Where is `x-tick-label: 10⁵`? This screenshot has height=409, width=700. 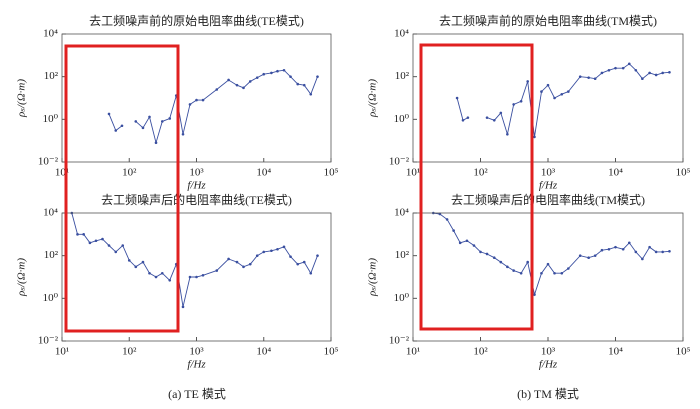 x-tick-label: 10⁵ is located at coordinates (683, 352).